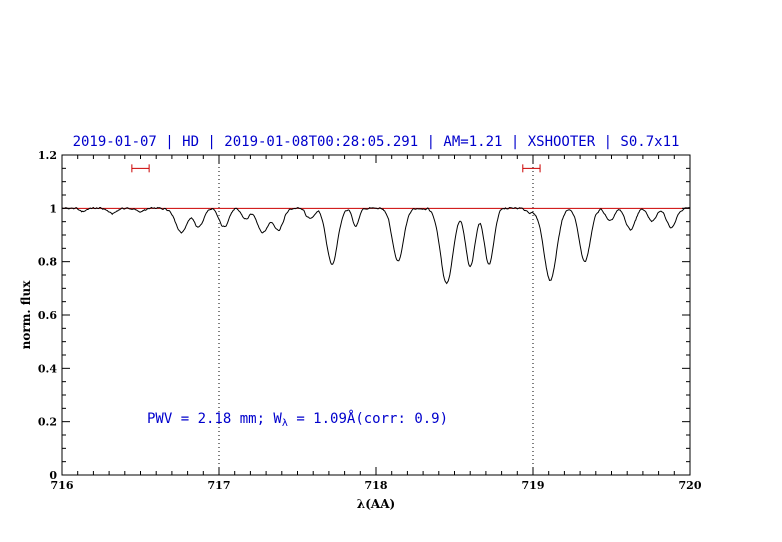  I want to click on x-tick-label: 719, so click(533, 485).